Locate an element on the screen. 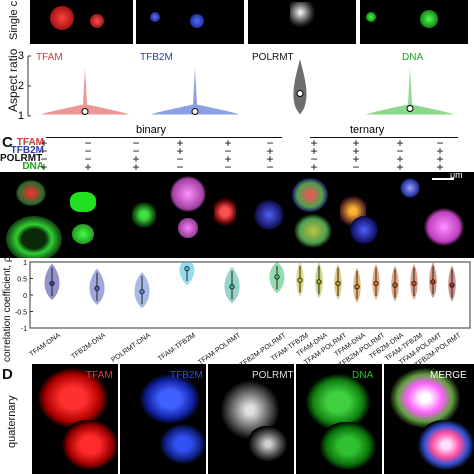  row-label-polrmt: POLRMT is located at coordinates (21, 158).